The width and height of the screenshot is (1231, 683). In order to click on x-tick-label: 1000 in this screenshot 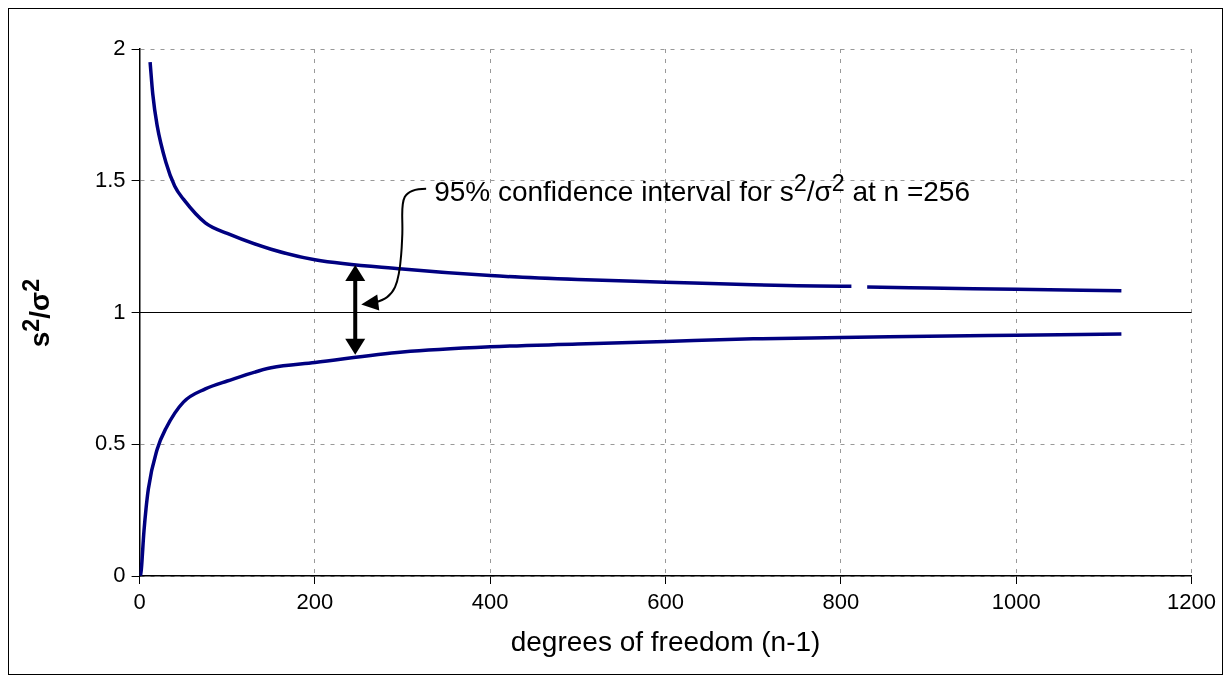, I will do `click(1016, 602)`.